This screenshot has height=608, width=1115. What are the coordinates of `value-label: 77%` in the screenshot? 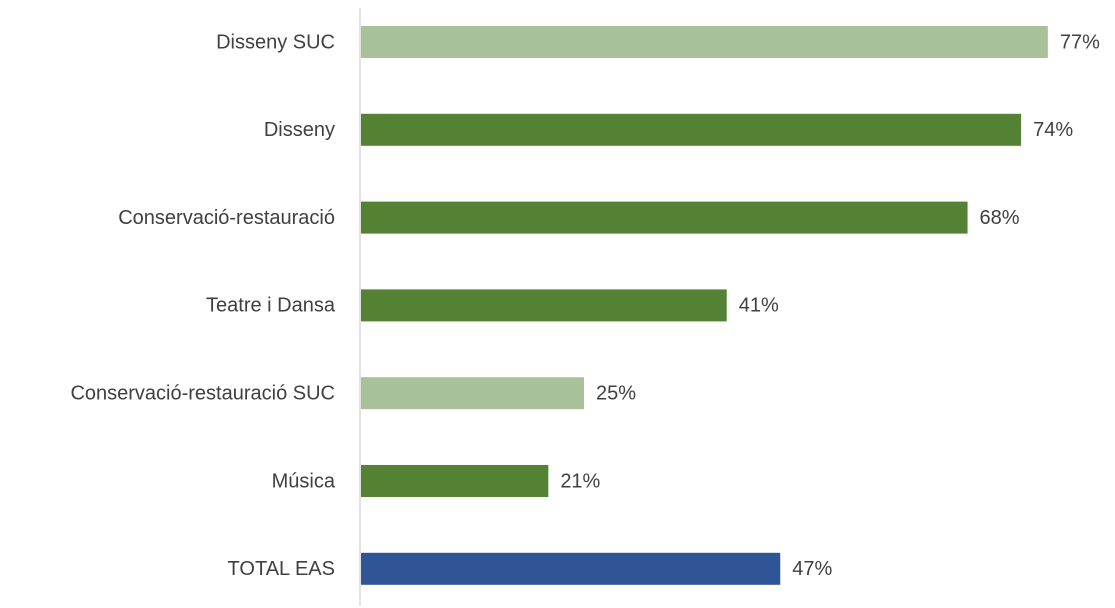 It's located at (1080, 42).